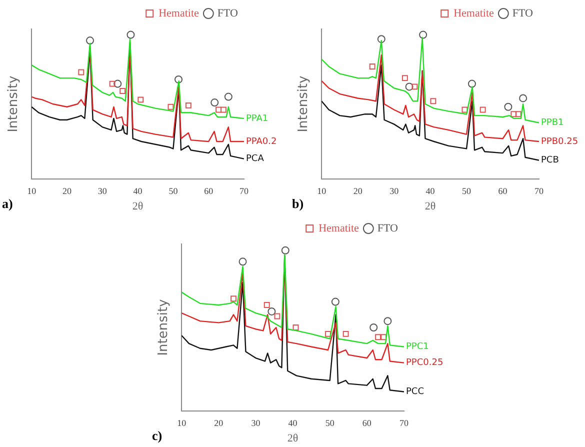  Describe the element at coordinates (415, 392) in the screenshot. I see `series-label: PCC` at that location.